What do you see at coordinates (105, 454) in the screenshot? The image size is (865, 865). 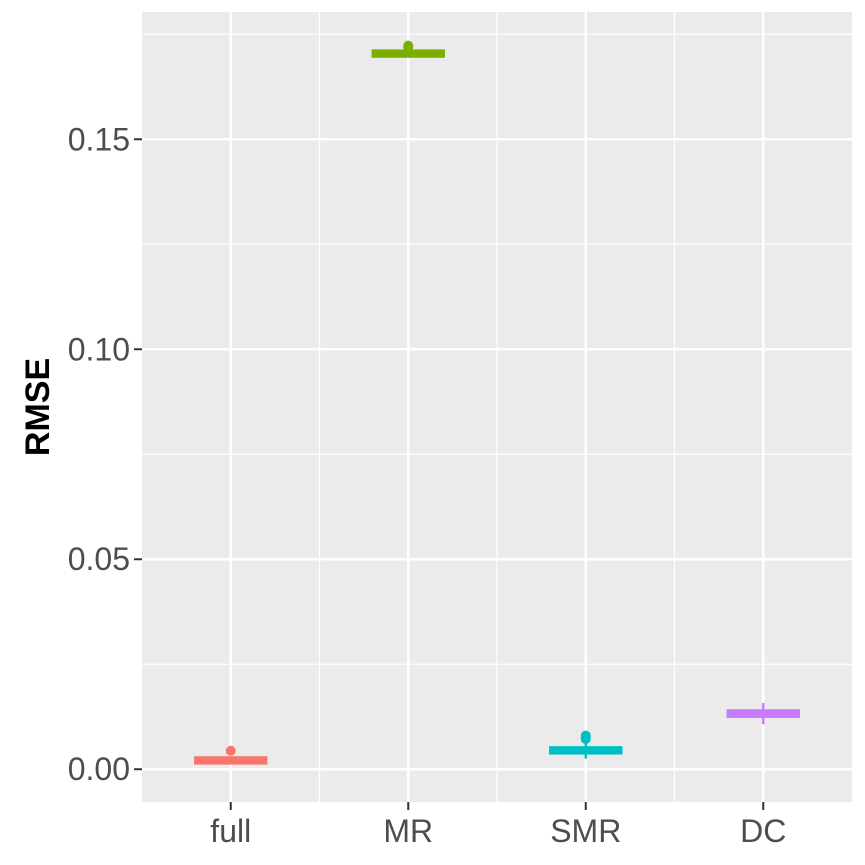 I see `y-axis: 0.00 0.05 0.10 0.15` at bounding box center [105, 454].